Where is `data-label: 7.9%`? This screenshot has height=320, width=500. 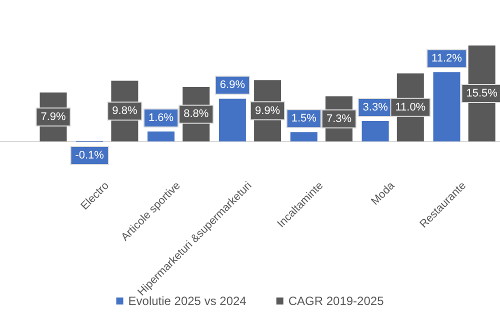
data-label: 7.9% is located at coordinates (53, 116).